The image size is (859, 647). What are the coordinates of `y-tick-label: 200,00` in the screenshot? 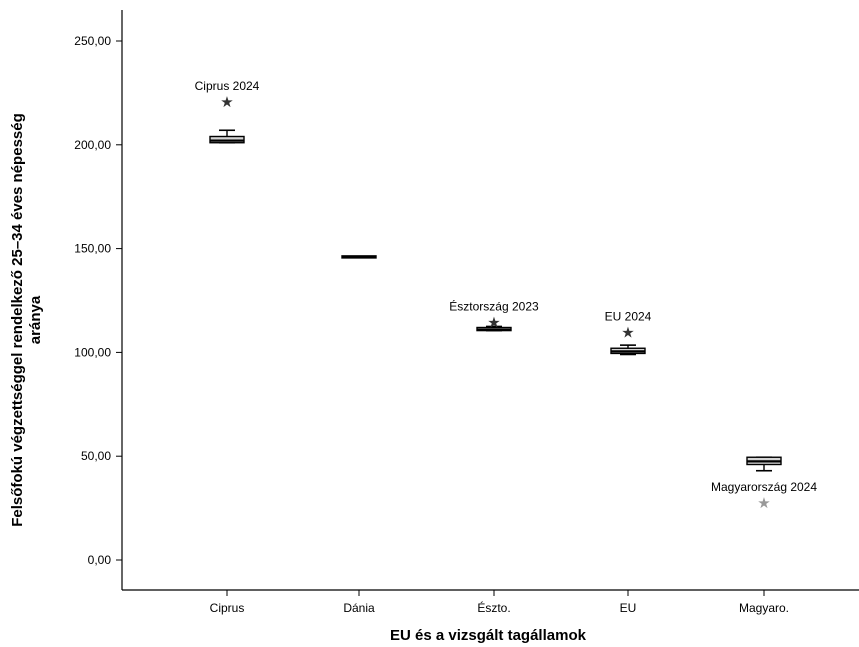 It's located at (92, 145).